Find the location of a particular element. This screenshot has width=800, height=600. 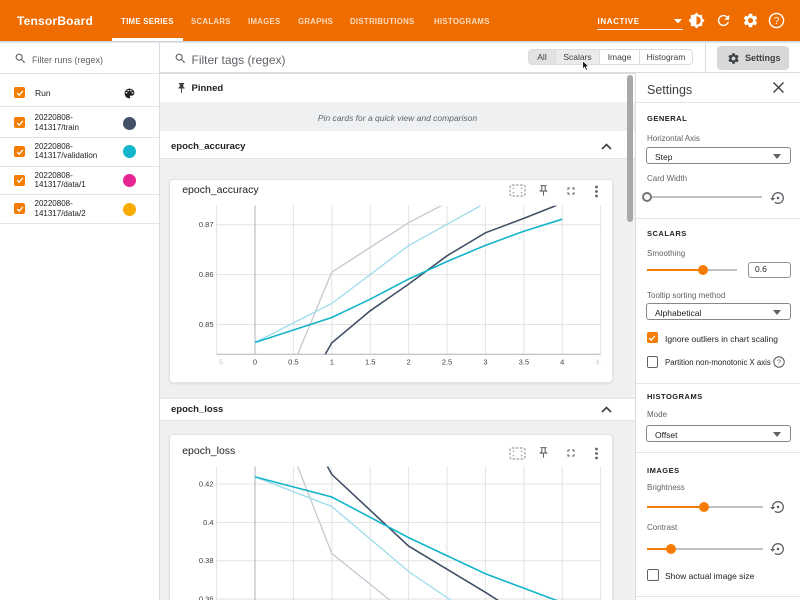

svg-text: 0.38 is located at coordinates (206, 560).